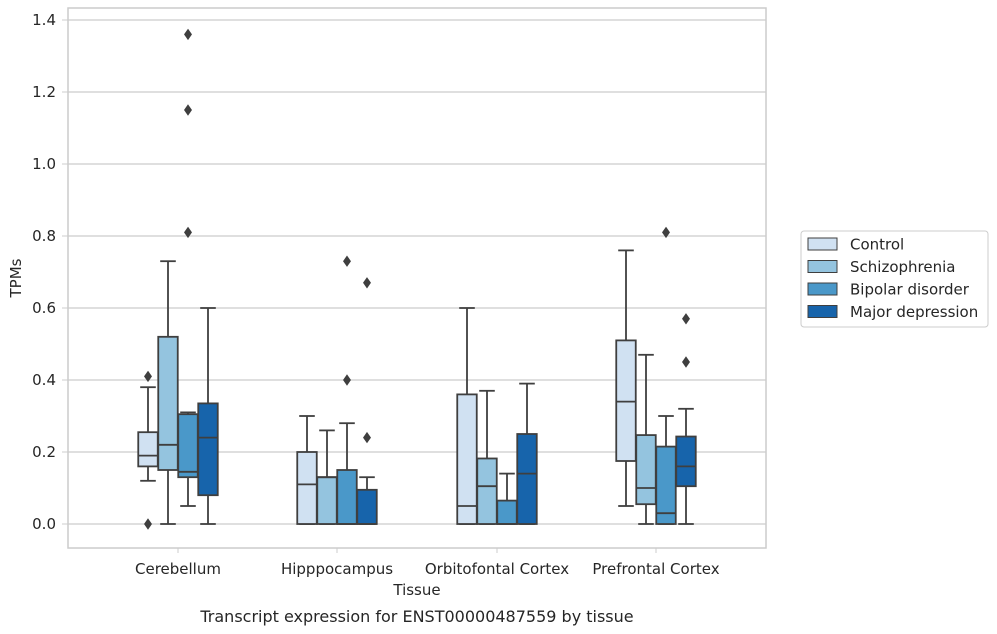 The image size is (997, 634). What do you see at coordinates (44, 236) in the screenshot?
I see `y-tick-label: 0.8` at bounding box center [44, 236].